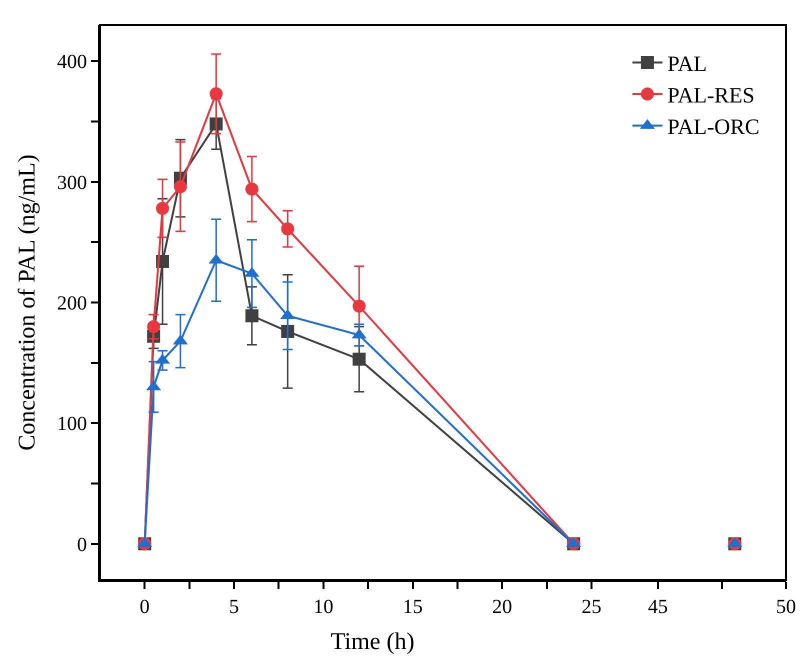 Image resolution: width=808 pixels, height=662 pixels. Describe the element at coordinates (323, 607) in the screenshot. I see `x-tick-label: 10` at that location.